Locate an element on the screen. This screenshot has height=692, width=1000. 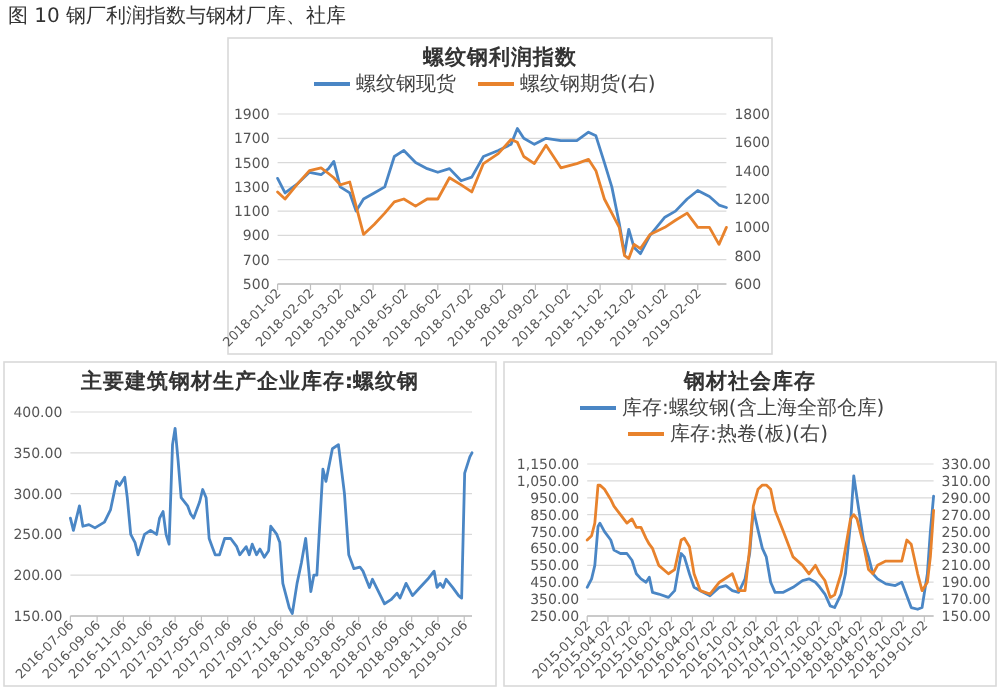
legend-label: 库存:热卷(板)(右) is located at coordinates (749, 434).